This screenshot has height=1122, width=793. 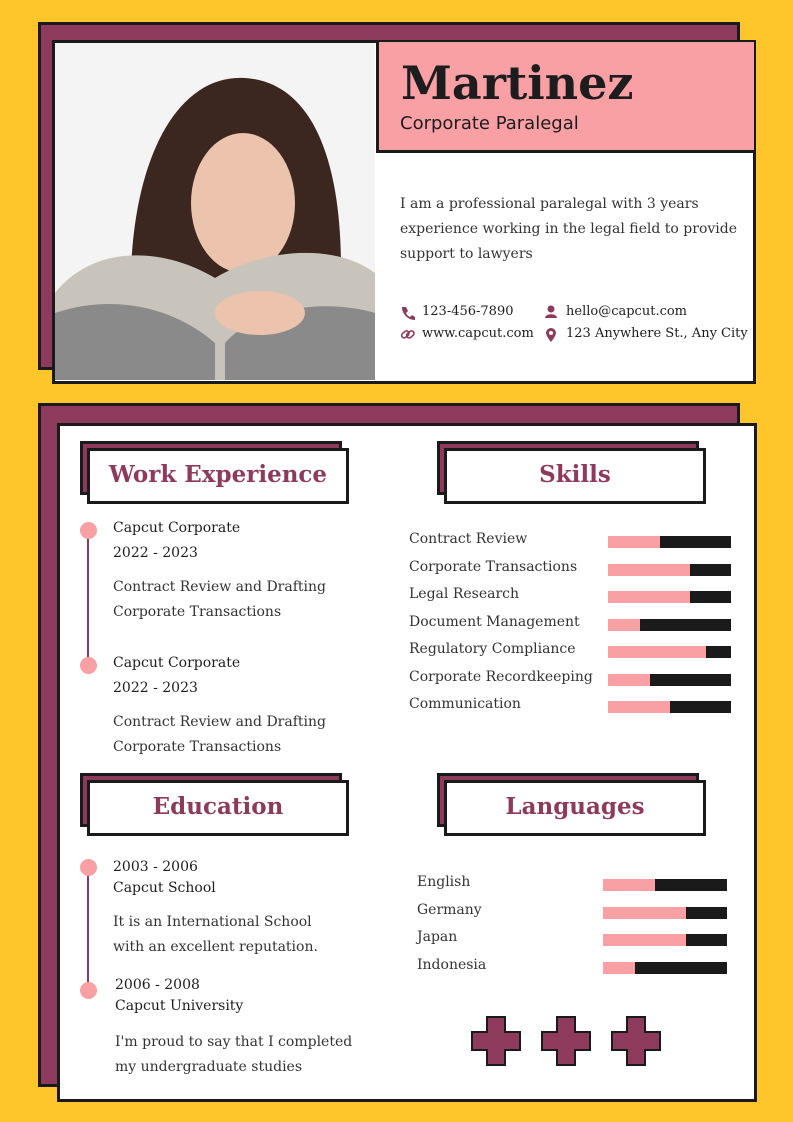 What do you see at coordinates (566, 1041) in the screenshot?
I see `decoration` at bounding box center [566, 1041].